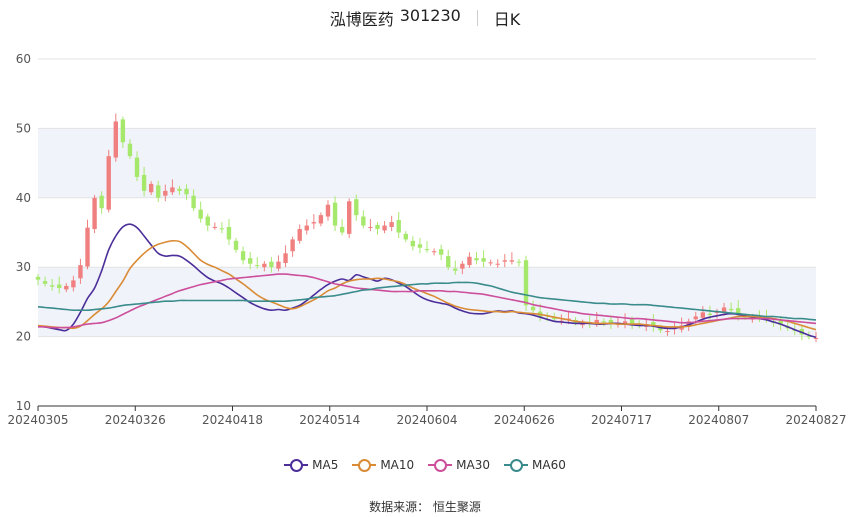 This screenshot has height=517, width=850. What do you see at coordinates (23, 337) in the screenshot?
I see `y-tick-label: 20` at bounding box center [23, 337].